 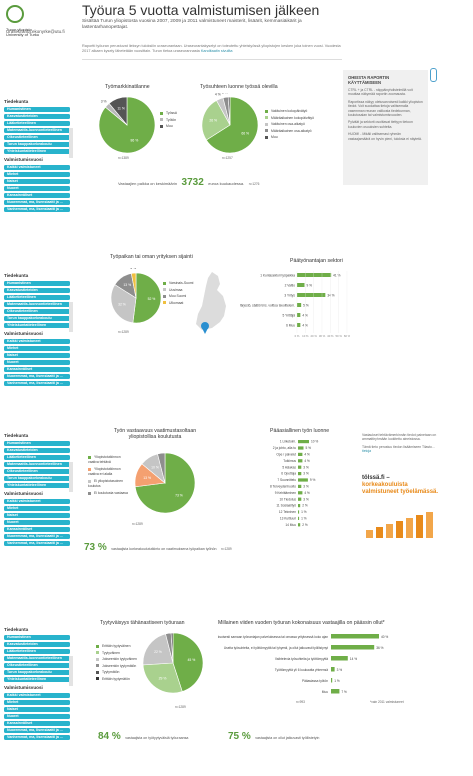 What do you see at coordinates (290, 525) in the screenshot?
I see `bar-category-label: 14 Muu` at bounding box center [290, 525].